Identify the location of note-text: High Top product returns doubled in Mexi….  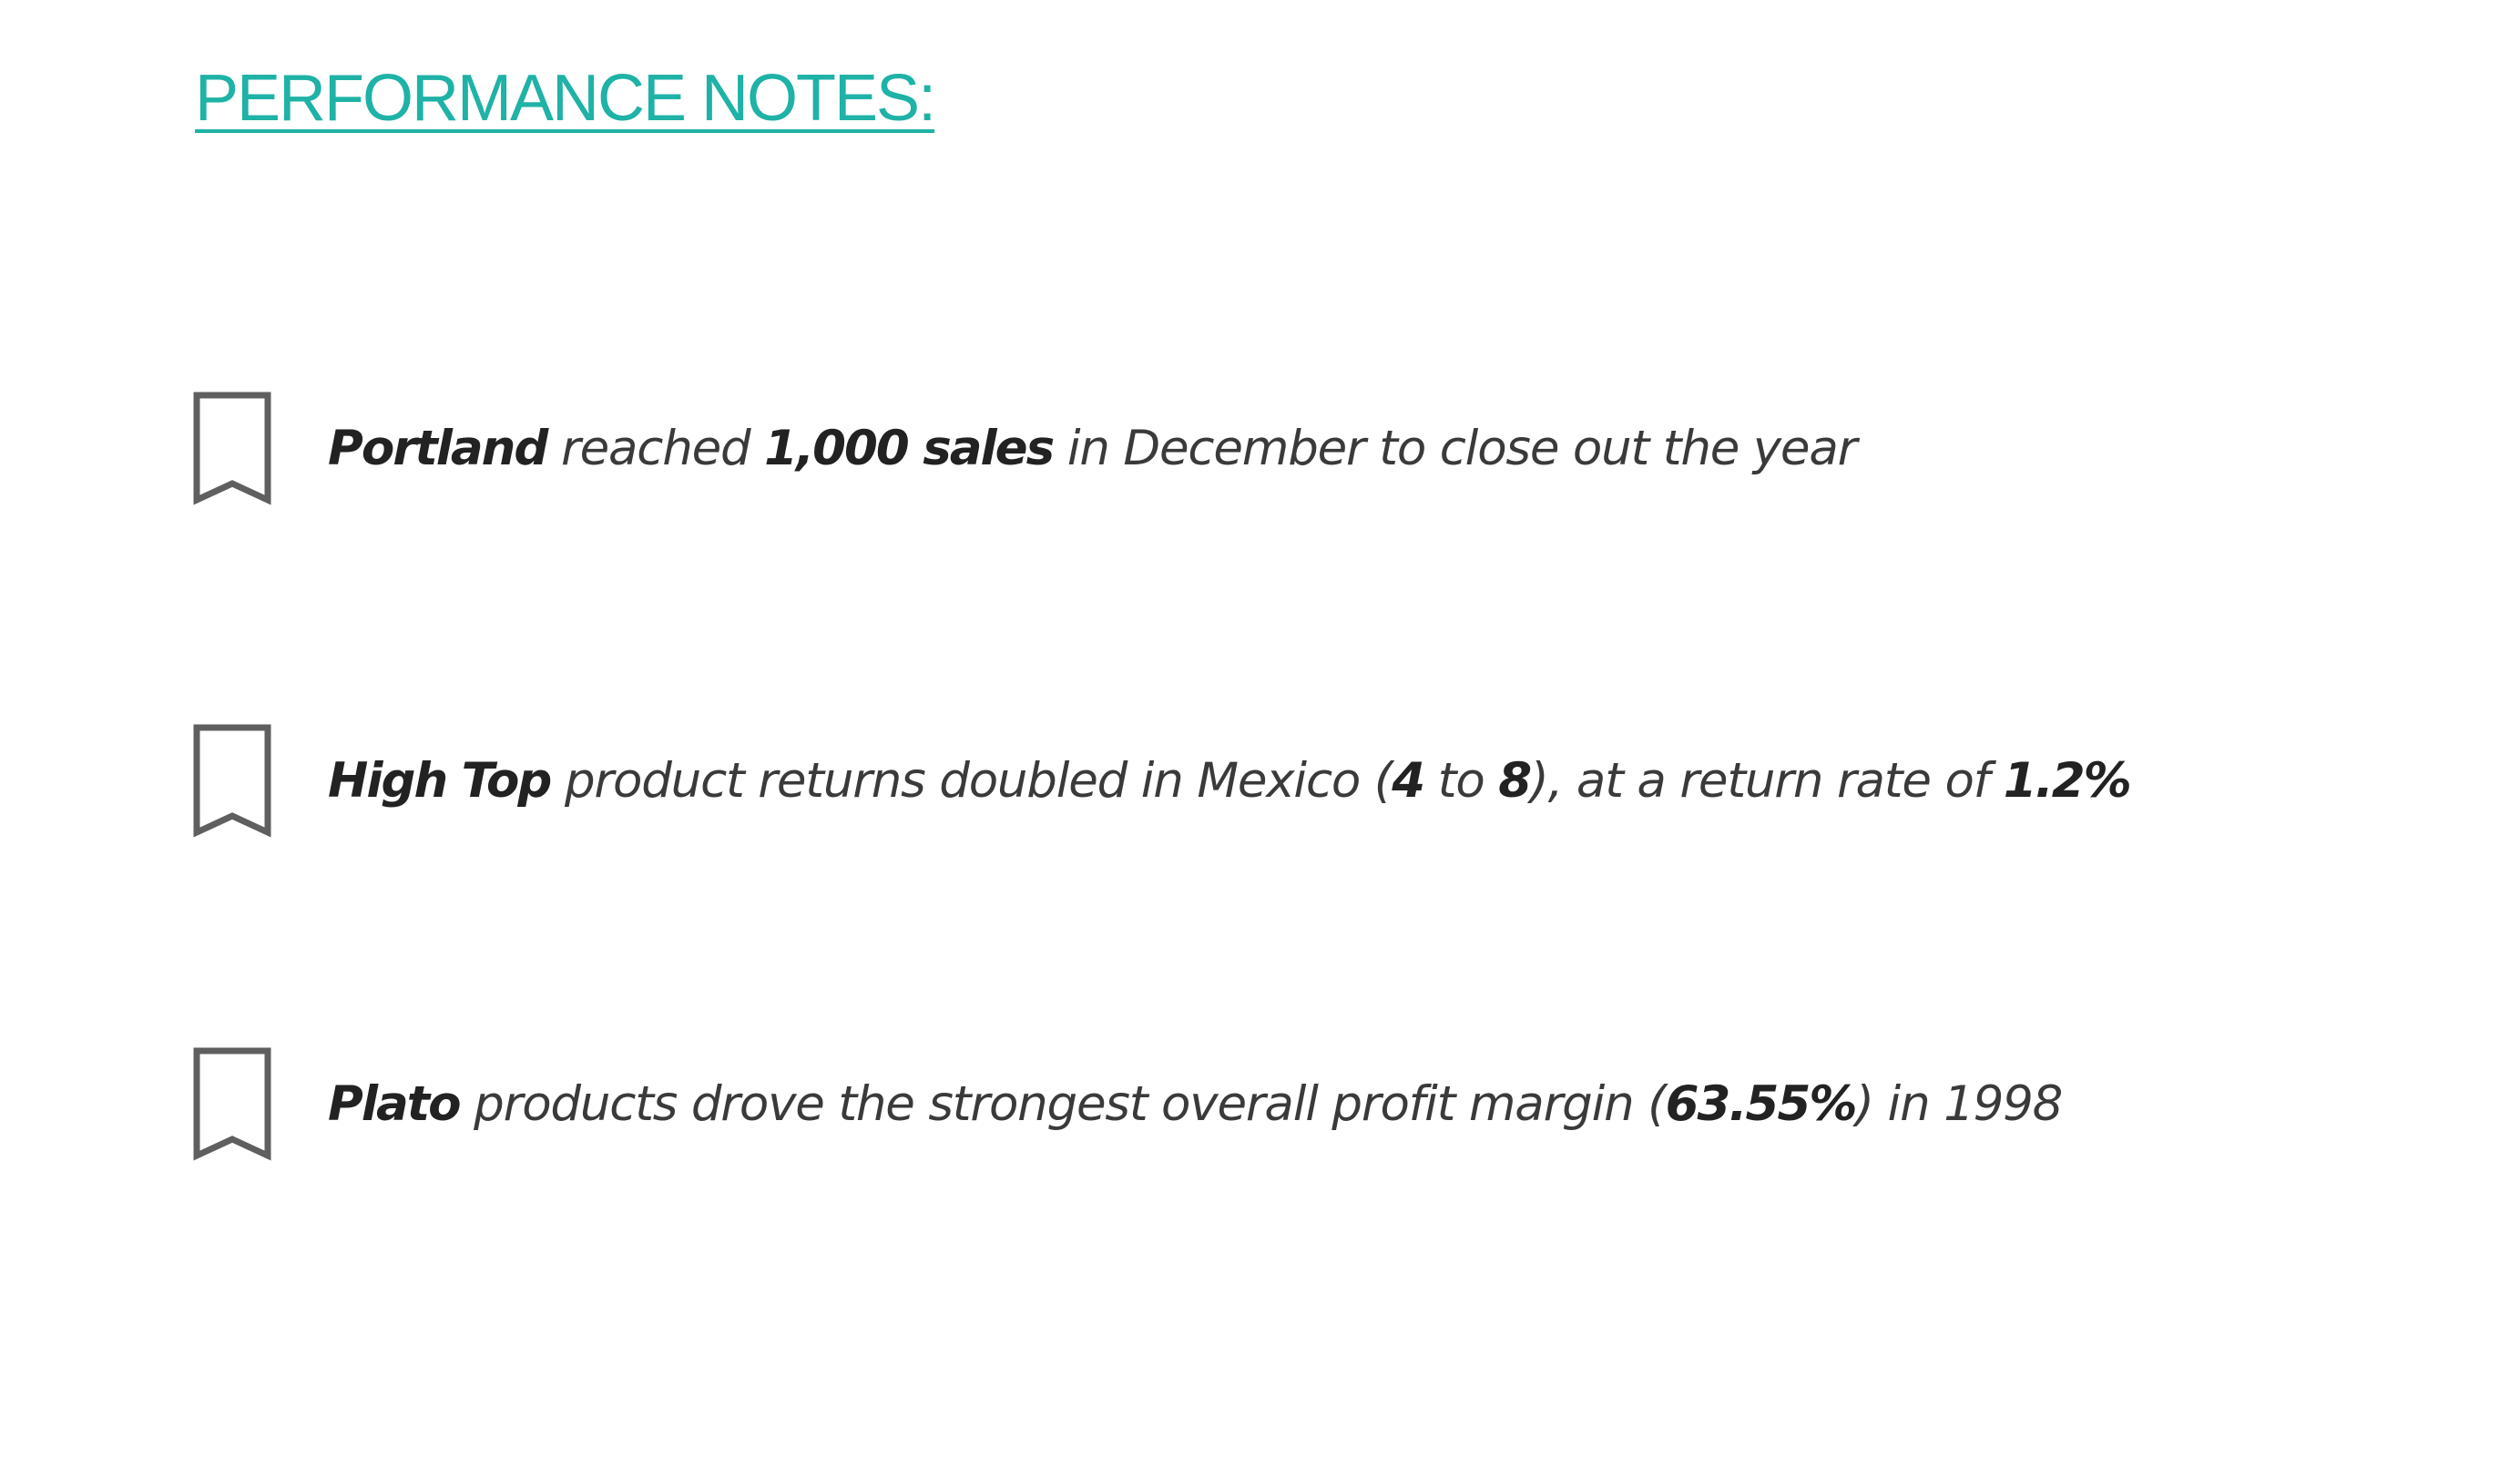
(1230, 781).